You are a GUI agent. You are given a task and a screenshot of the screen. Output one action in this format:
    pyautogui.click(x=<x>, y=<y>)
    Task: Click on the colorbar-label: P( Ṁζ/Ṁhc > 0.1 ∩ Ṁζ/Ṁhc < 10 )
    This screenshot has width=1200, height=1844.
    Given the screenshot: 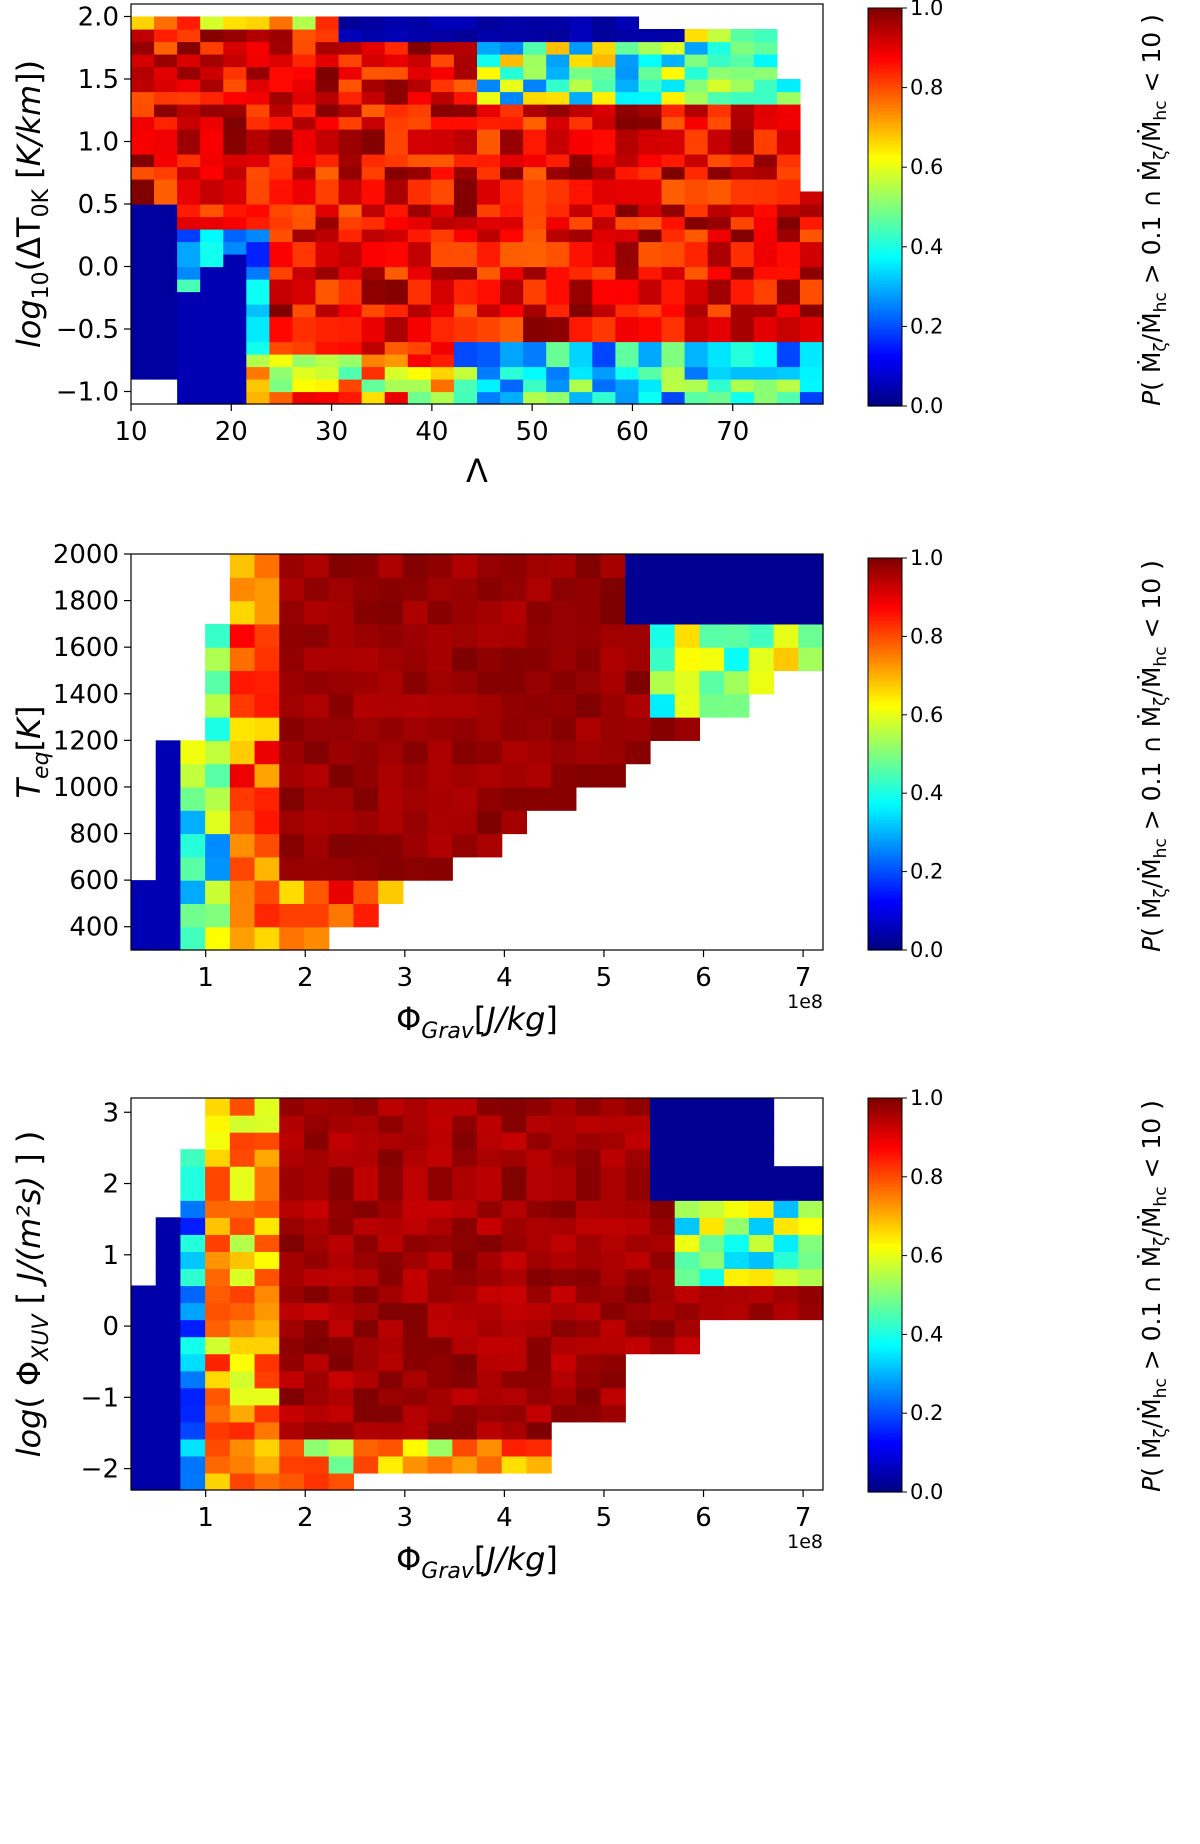 What is the action you would take?
    pyautogui.click(x=1154, y=756)
    